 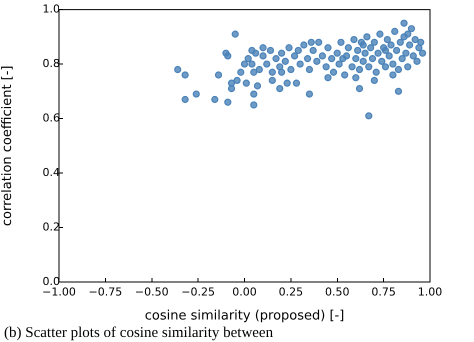 What do you see at coordinates (430, 291) in the screenshot?
I see `x-tick-label: 1.00` at bounding box center [430, 291].